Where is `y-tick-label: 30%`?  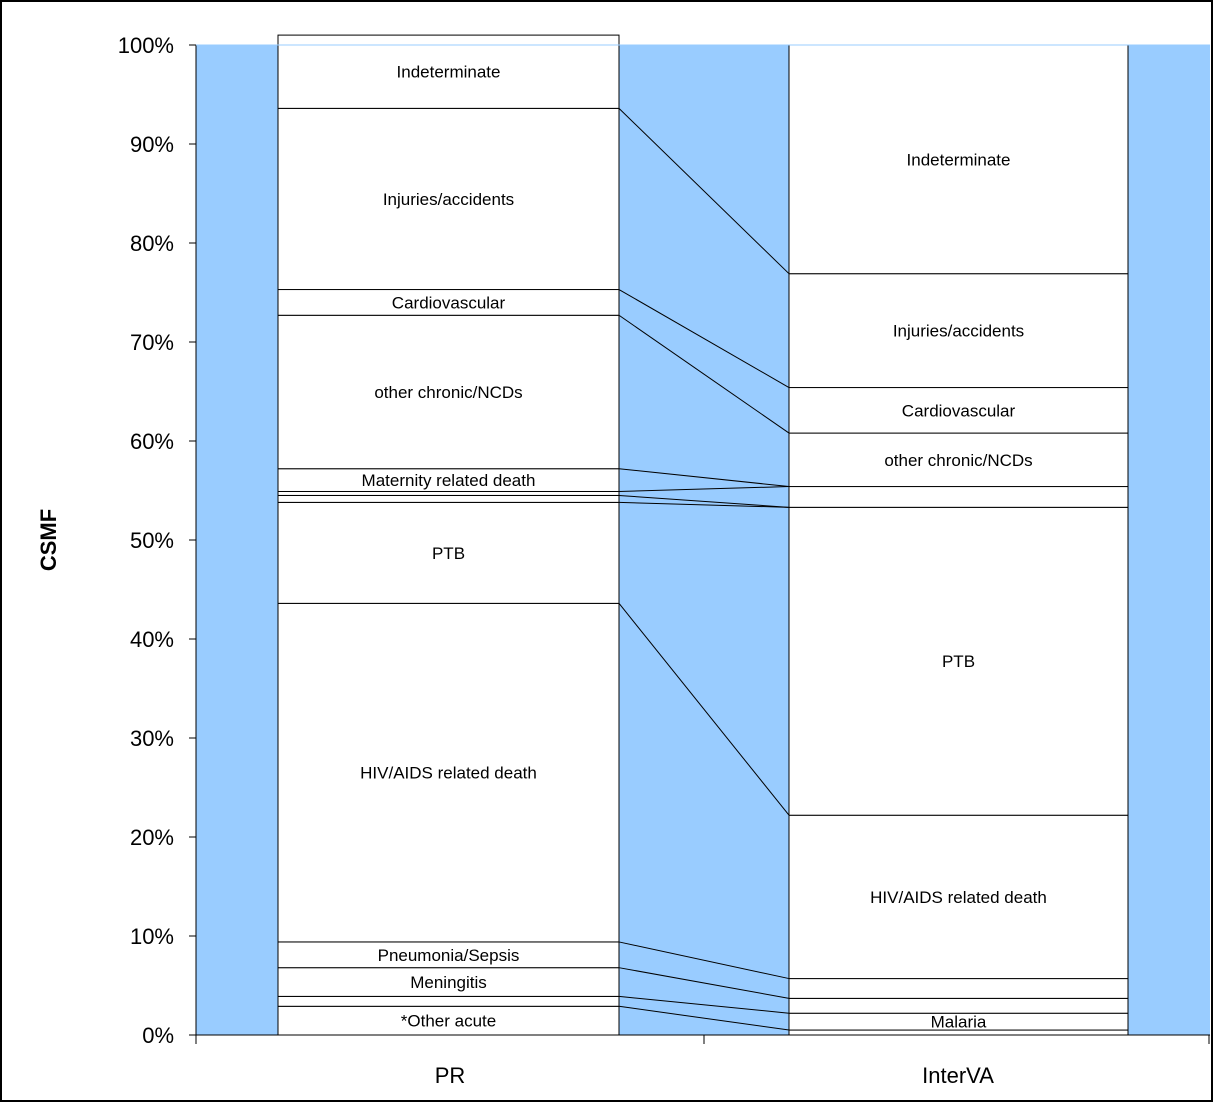 y-tick-label: 30% is located at coordinates (152, 738).